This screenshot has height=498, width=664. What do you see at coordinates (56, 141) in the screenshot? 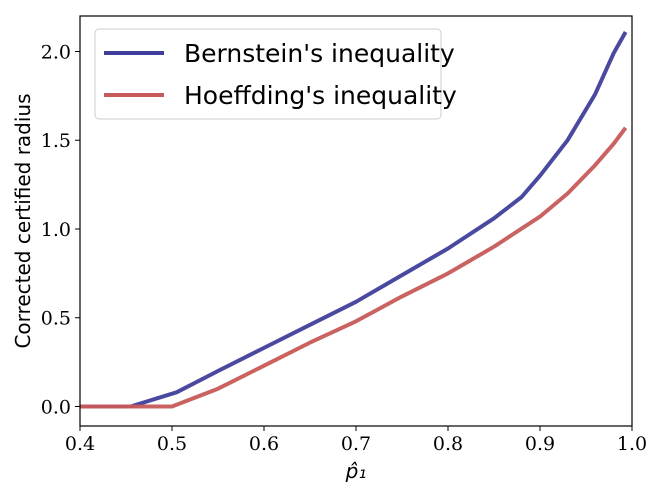
I see `y-tick-label: 1.5` at bounding box center [56, 141].